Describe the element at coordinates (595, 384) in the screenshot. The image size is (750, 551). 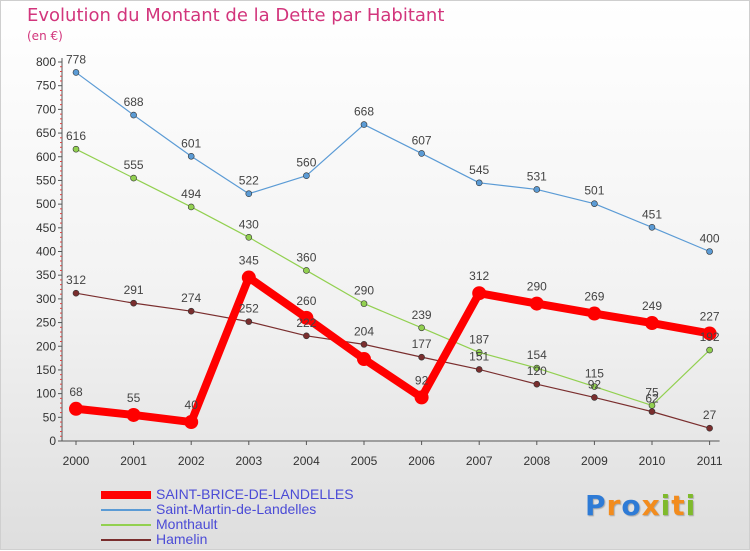
I see `data-label: 92` at that location.